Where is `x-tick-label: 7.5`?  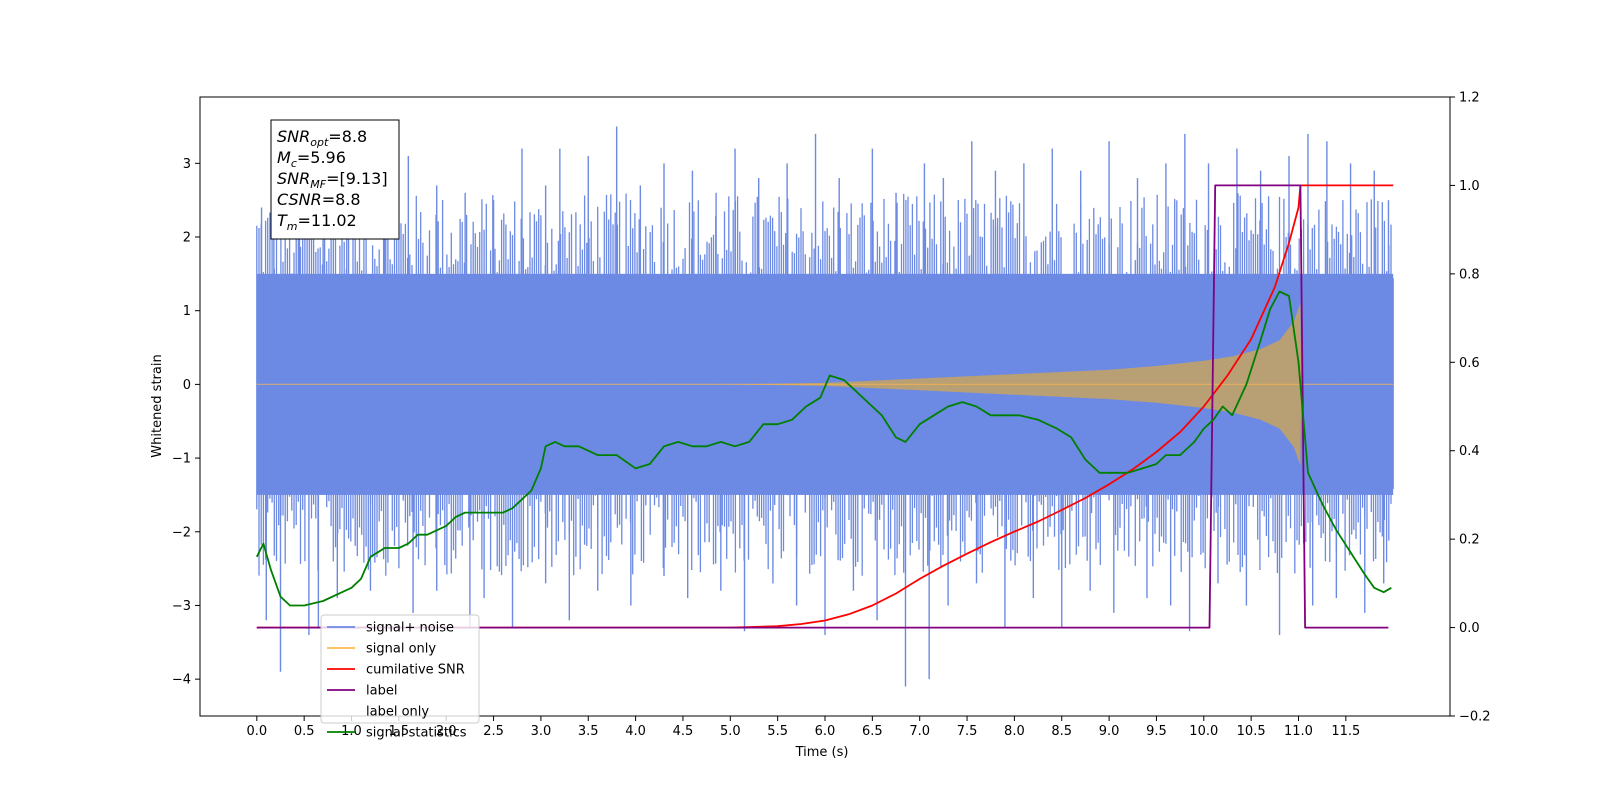 x-tick-label: 7.5 is located at coordinates (967, 731).